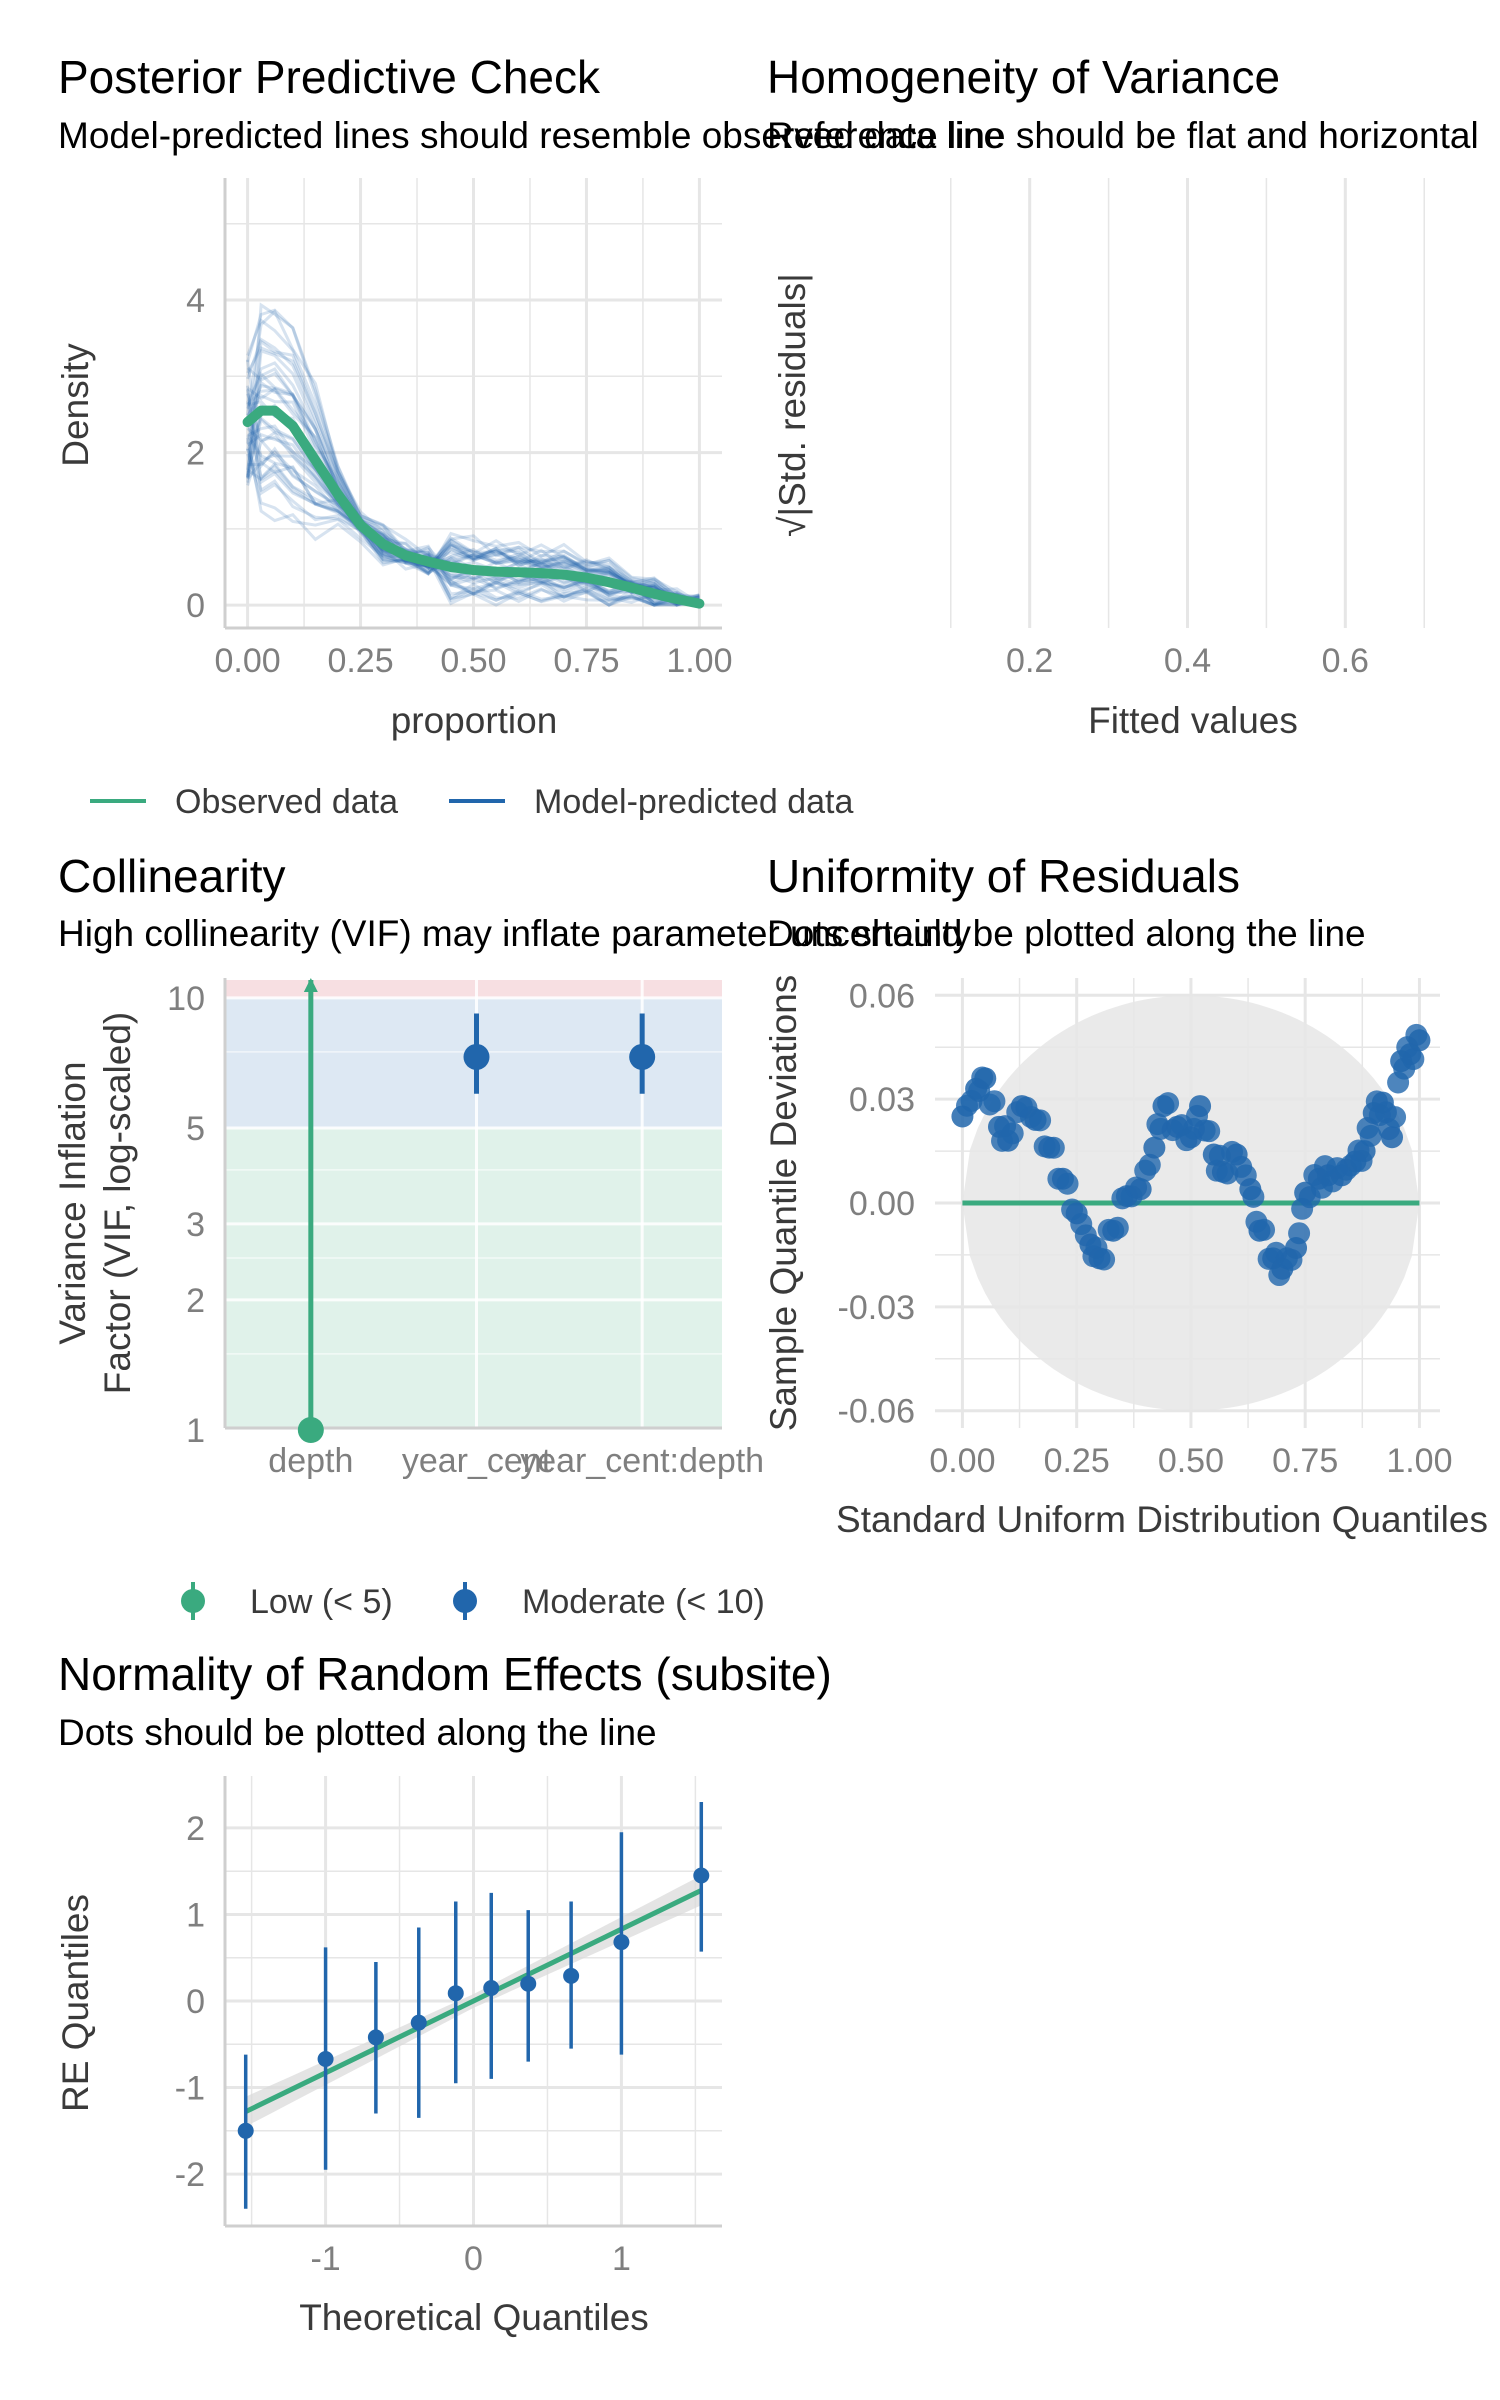 The height and width of the screenshot is (2400, 1500). Describe the element at coordinates (193, 1601) in the screenshot. I see `legend-key-low` at that location.